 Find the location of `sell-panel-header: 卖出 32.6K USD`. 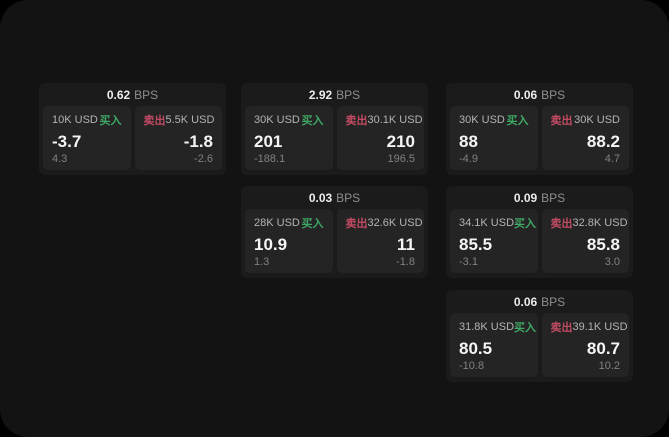

sell-panel-header: 卖出 32.6K USD is located at coordinates (384, 223).